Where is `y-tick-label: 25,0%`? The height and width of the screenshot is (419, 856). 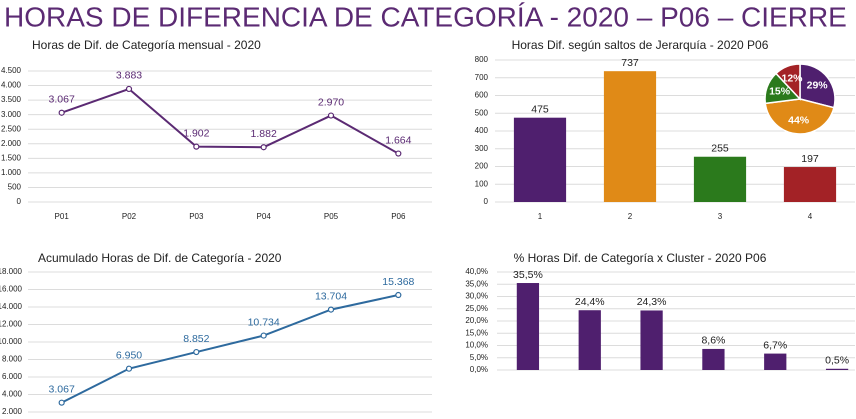
y-tick-label: 25,0% is located at coordinates (476, 308).